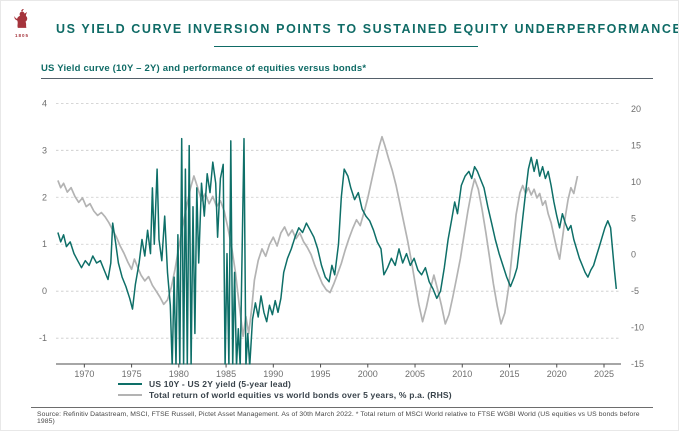 The image size is (679, 431). What do you see at coordinates (604, 374) in the screenshot?
I see `x-axis-tick-label: 2025` at bounding box center [604, 374].